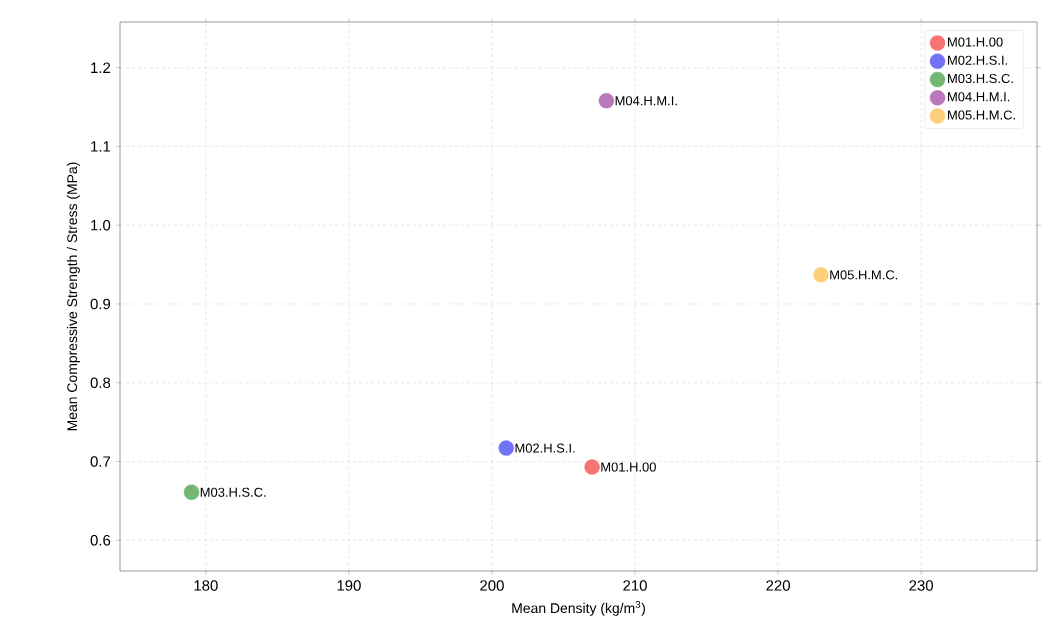  What do you see at coordinates (635, 585) in the screenshot?
I see `x-tick-label: 210` at bounding box center [635, 585].